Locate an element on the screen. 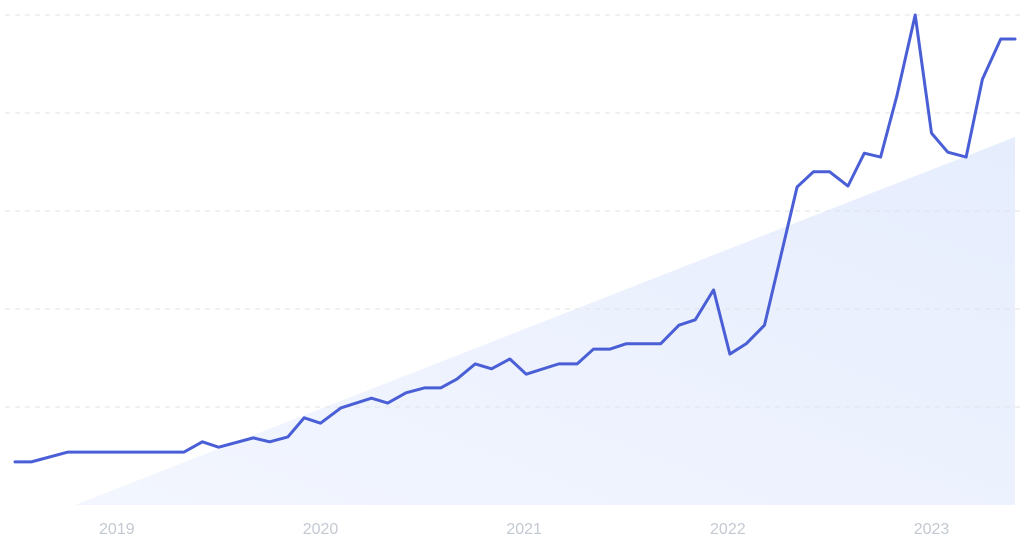 Image resolution: width=1024 pixels, height=548 pixels. x-tick-label: 2022 is located at coordinates (728, 529).